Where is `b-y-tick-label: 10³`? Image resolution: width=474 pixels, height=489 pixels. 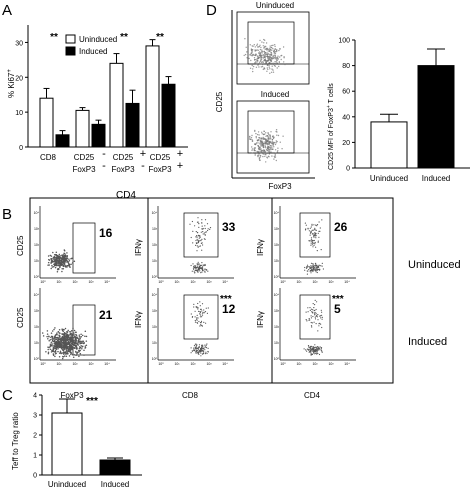
b-y-tick-label: 10³ is located at coordinates (37, 311).